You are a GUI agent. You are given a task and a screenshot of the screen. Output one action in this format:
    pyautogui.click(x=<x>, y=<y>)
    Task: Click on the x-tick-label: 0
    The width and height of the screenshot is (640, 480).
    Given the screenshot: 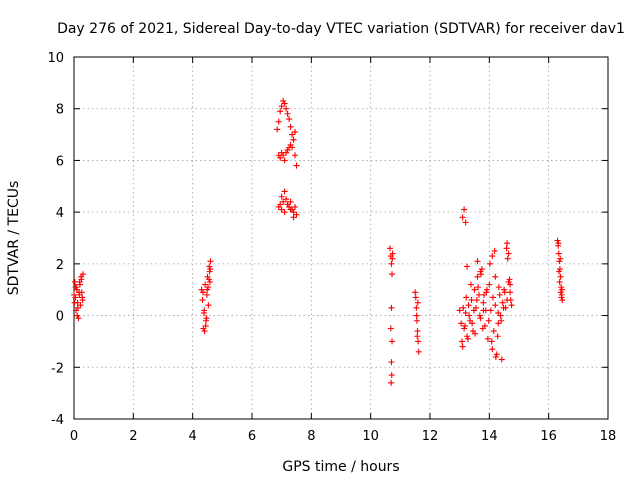 What is the action you would take?
    pyautogui.click(x=74, y=436)
    